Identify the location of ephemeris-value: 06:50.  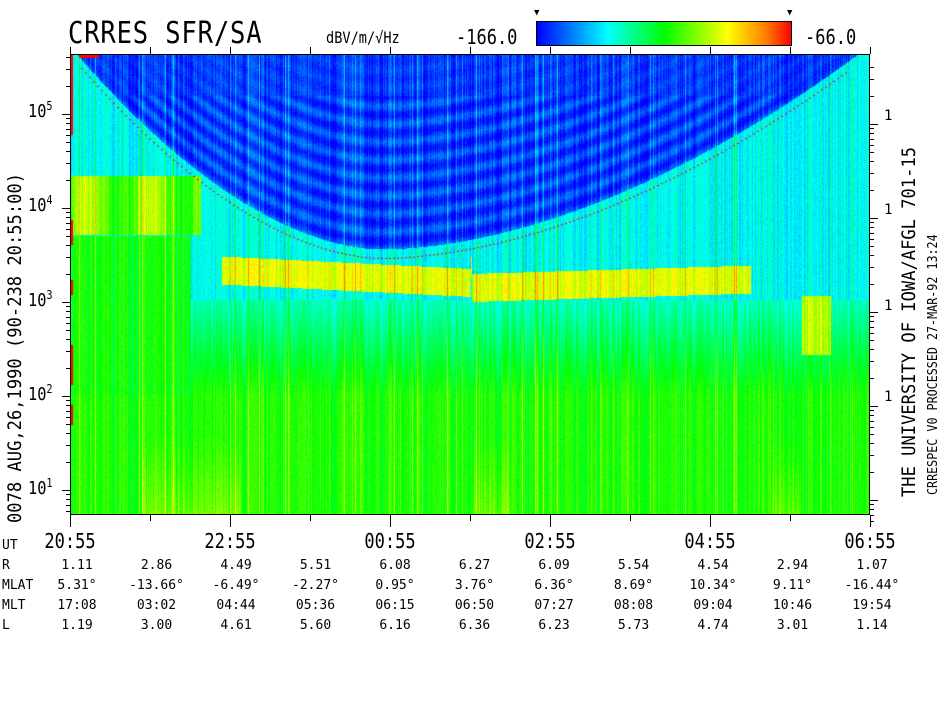
(474, 605).